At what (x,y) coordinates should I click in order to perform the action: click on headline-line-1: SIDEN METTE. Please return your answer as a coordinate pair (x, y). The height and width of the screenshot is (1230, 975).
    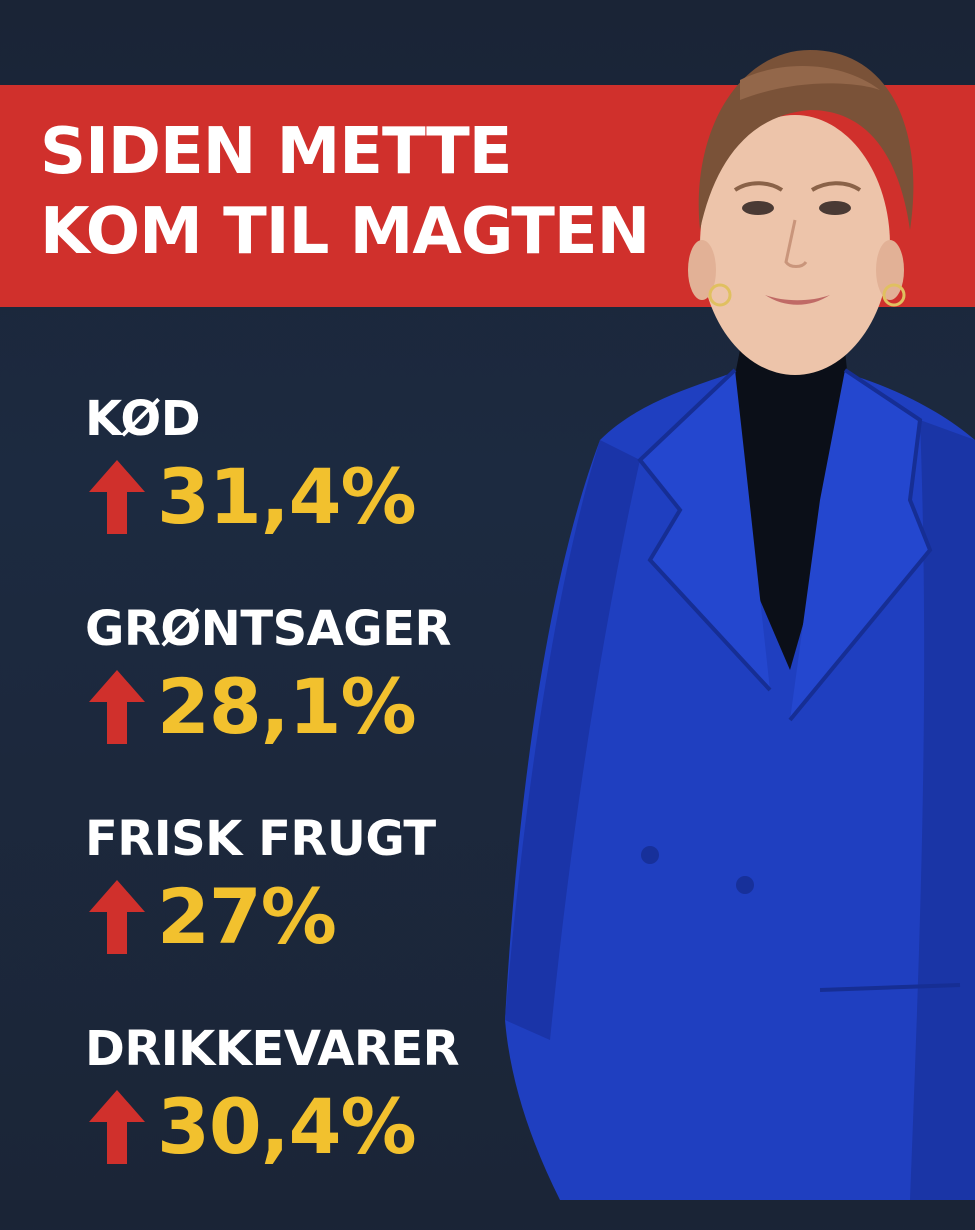
    Looking at the image, I should click on (276, 152).